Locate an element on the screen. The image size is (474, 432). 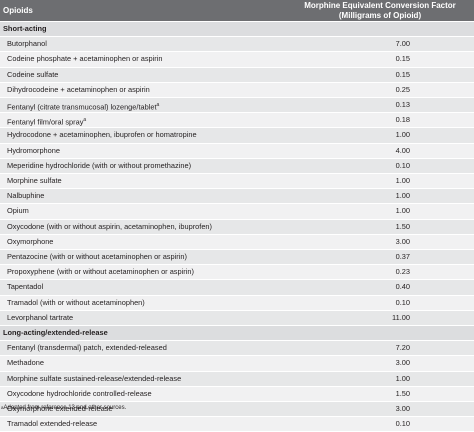
opioid-name-text: Levorphanol tartrate is located at coordinates (40, 317).